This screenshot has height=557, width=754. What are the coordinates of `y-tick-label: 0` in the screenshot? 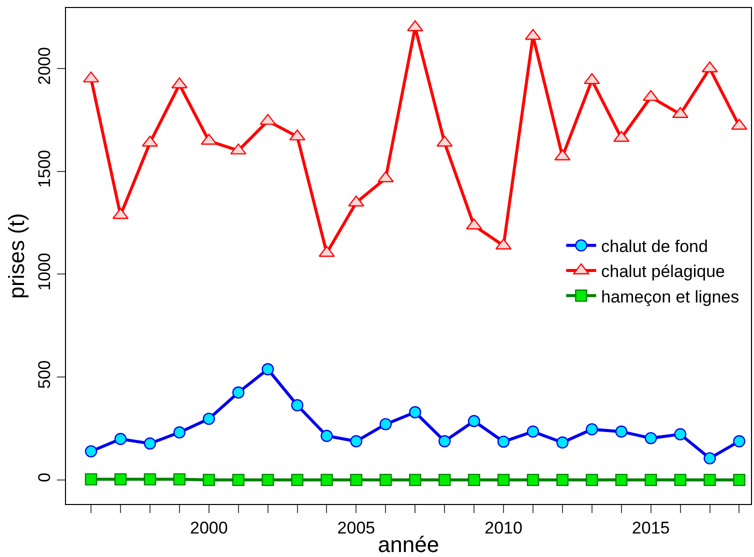 It's located at (44, 477).